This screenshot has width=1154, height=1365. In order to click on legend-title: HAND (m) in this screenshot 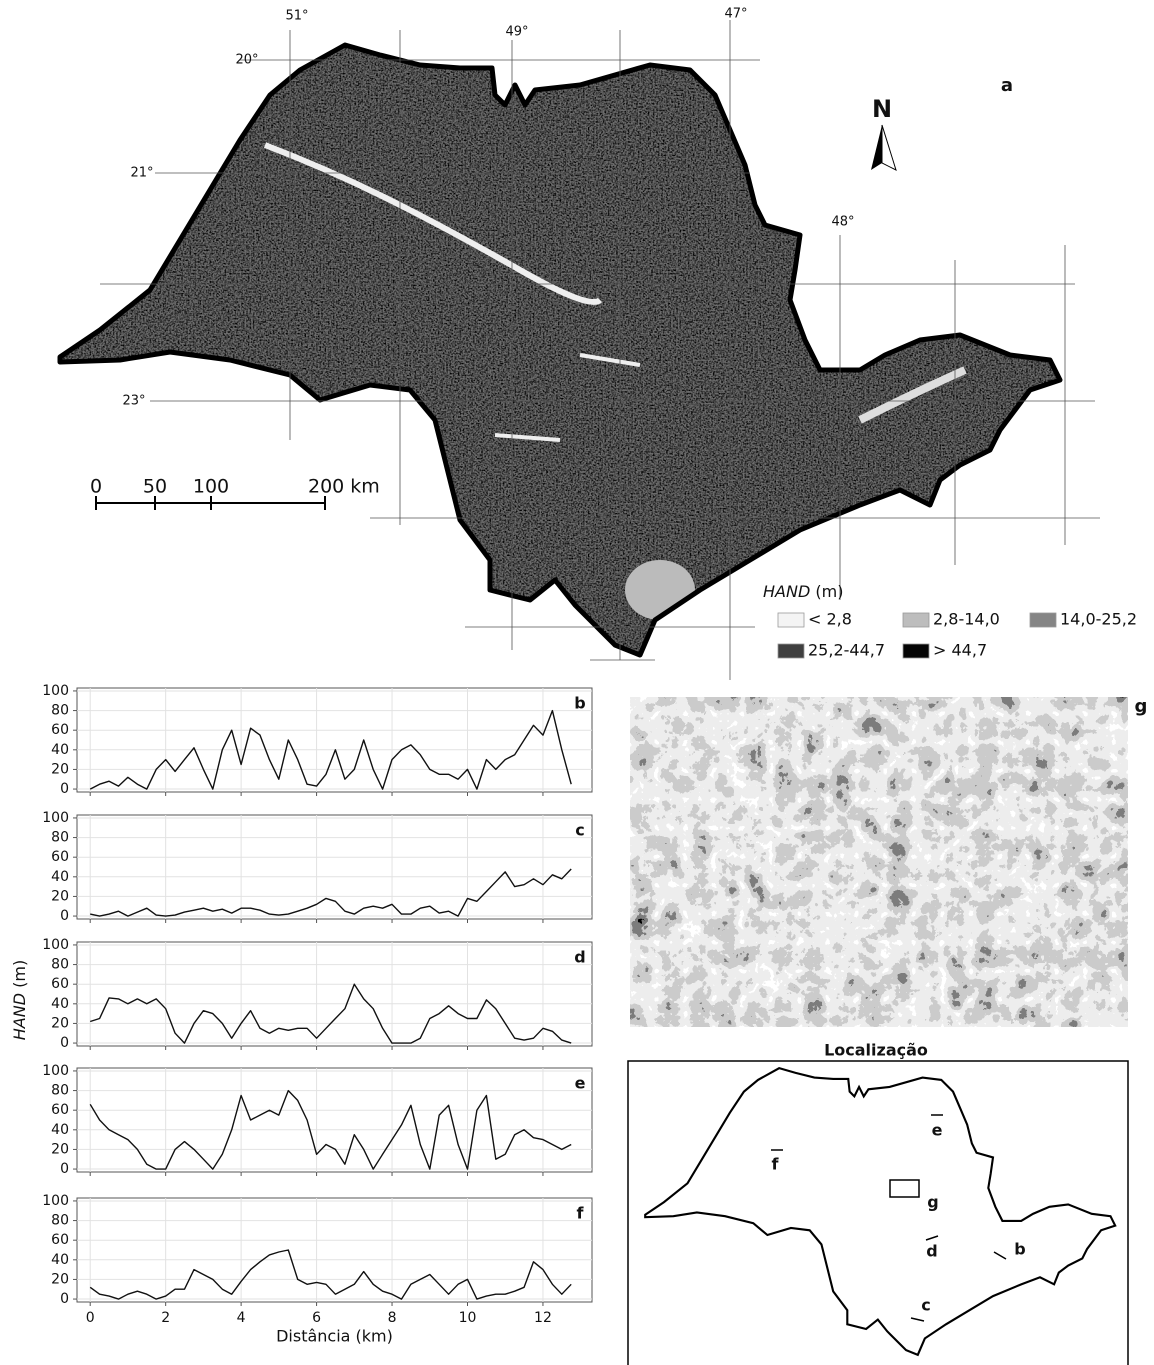, I will do `click(803, 591)`.